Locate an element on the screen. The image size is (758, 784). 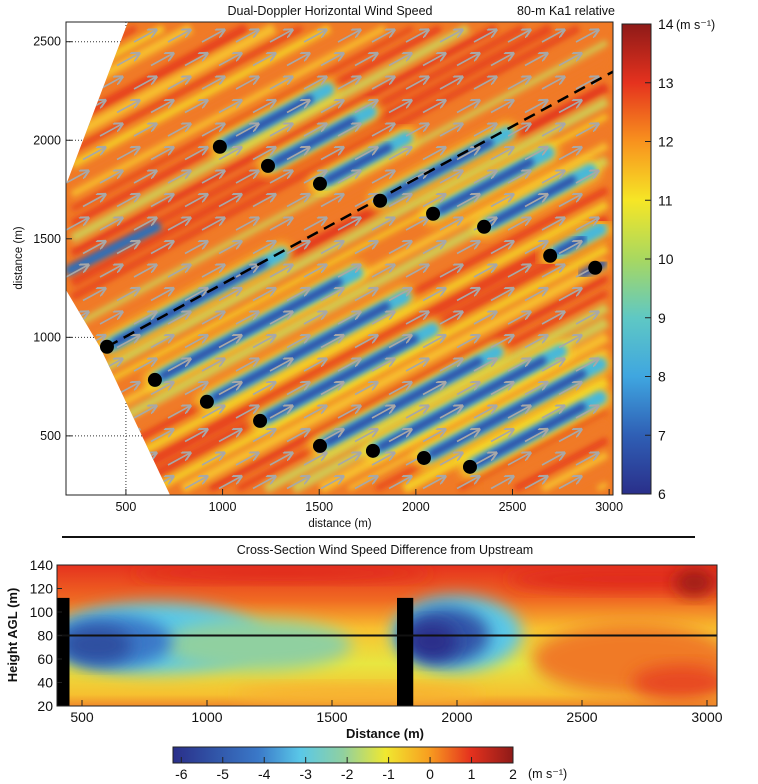
x-tick-label: 2500 is located at coordinates (513, 507).